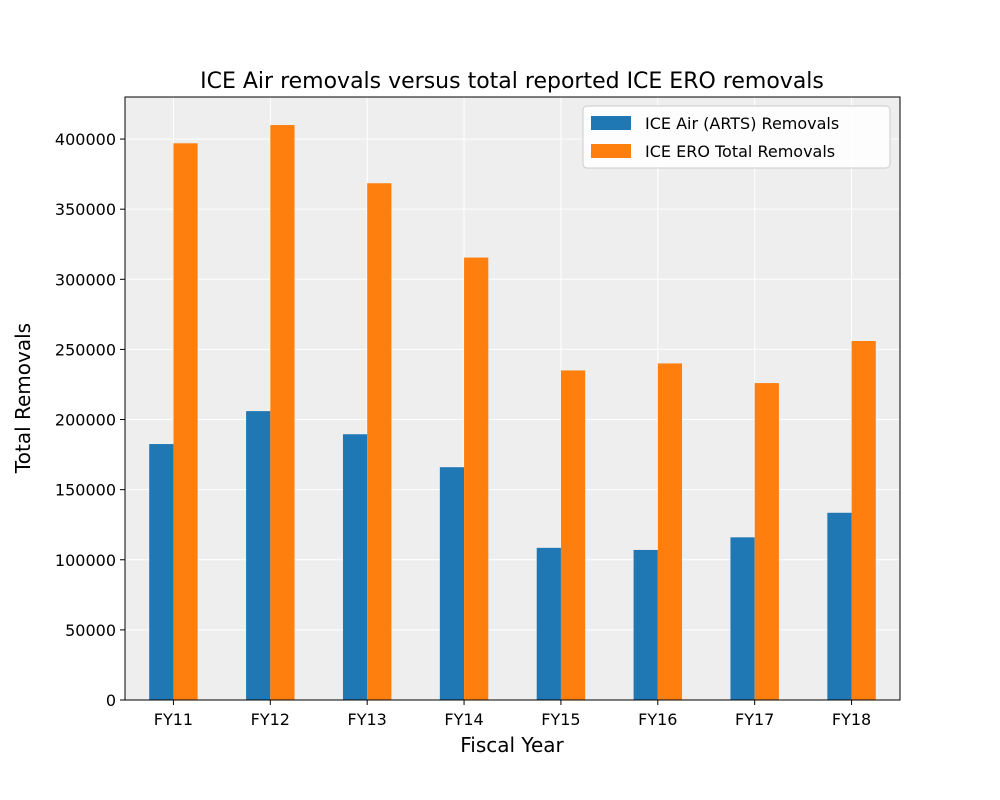  What do you see at coordinates (839, 606) in the screenshot?
I see `bar-0-FY18` at bounding box center [839, 606].